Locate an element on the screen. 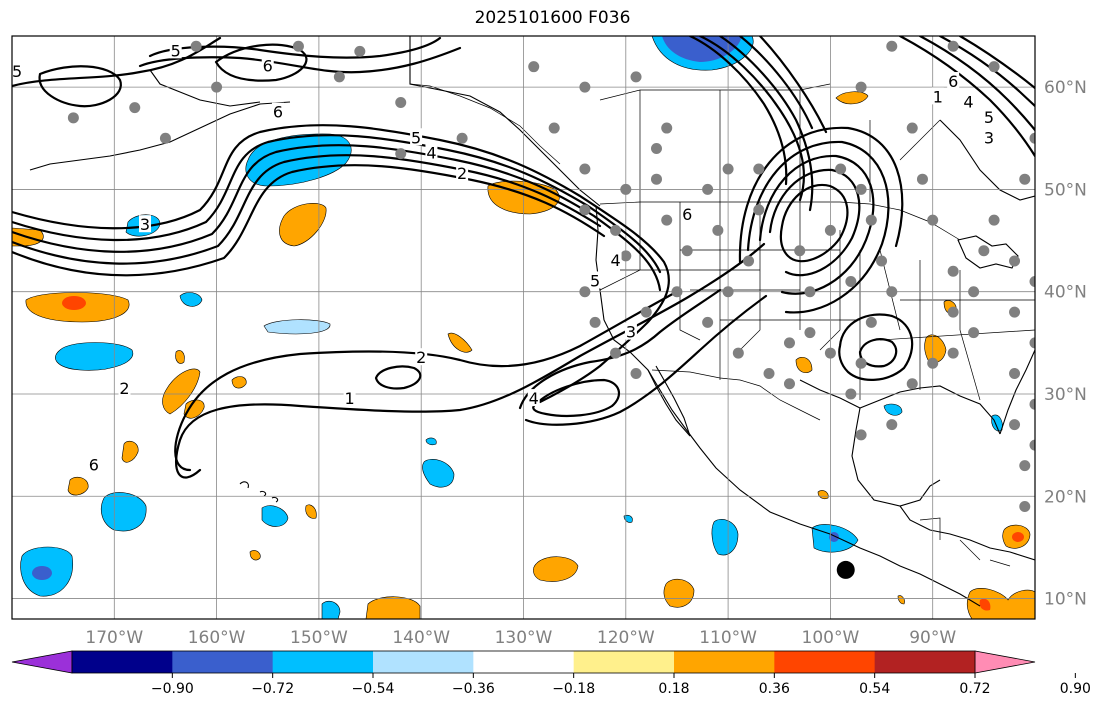 This screenshot has width=1105, height=712. lon-tick-label: 110°W is located at coordinates (728, 638).